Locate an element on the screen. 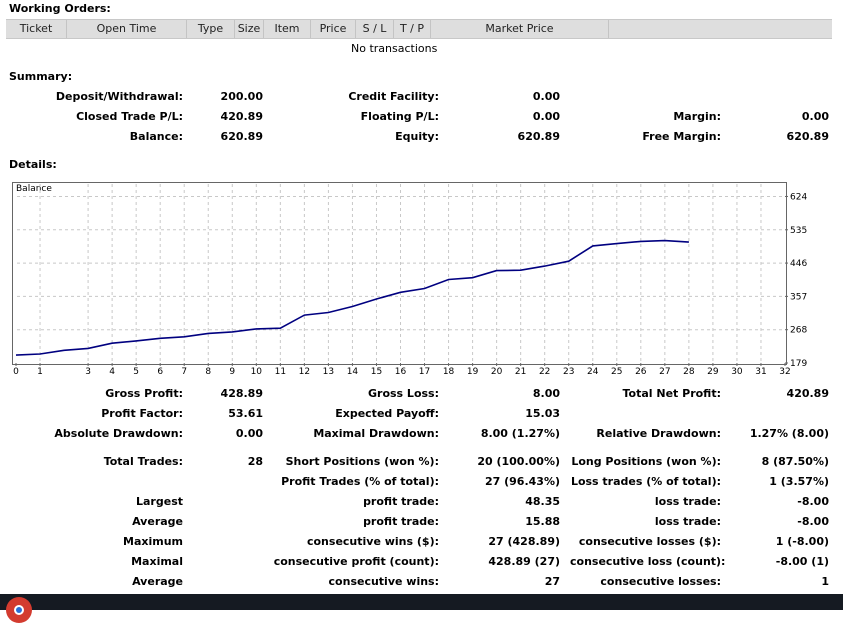 The width and height of the screenshot is (843, 623). col-open-time: Open Time is located at coordinates (127, 29).